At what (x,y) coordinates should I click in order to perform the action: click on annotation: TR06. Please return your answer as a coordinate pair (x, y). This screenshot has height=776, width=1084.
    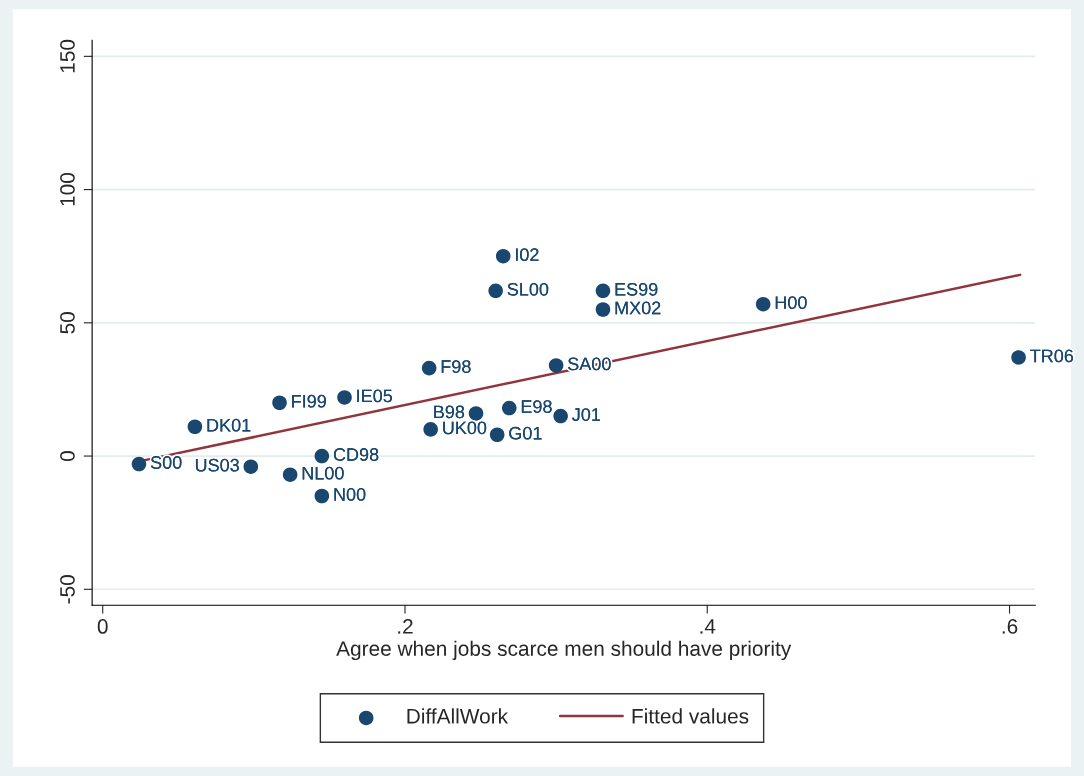
    Looking at the image, I should click on (1052, 356).